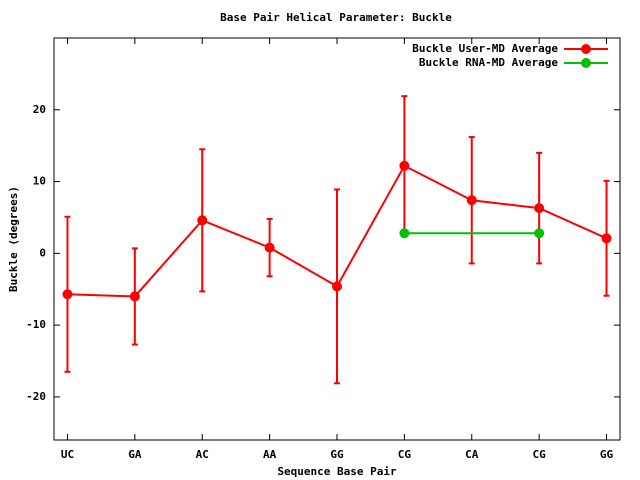 This screenshot has width=640, height=480. I want to click on legend-label: Buckle User-MD Average, so click(485, 48).